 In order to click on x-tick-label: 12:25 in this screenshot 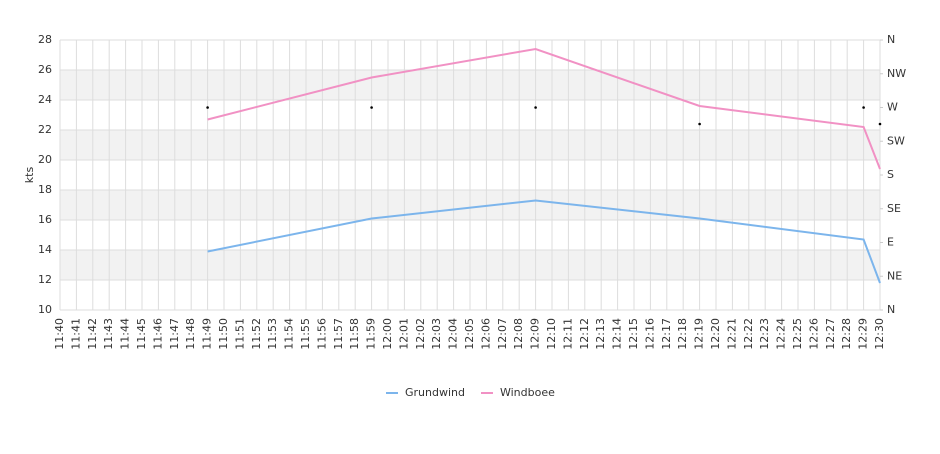, I will do `click(797, 334)`.